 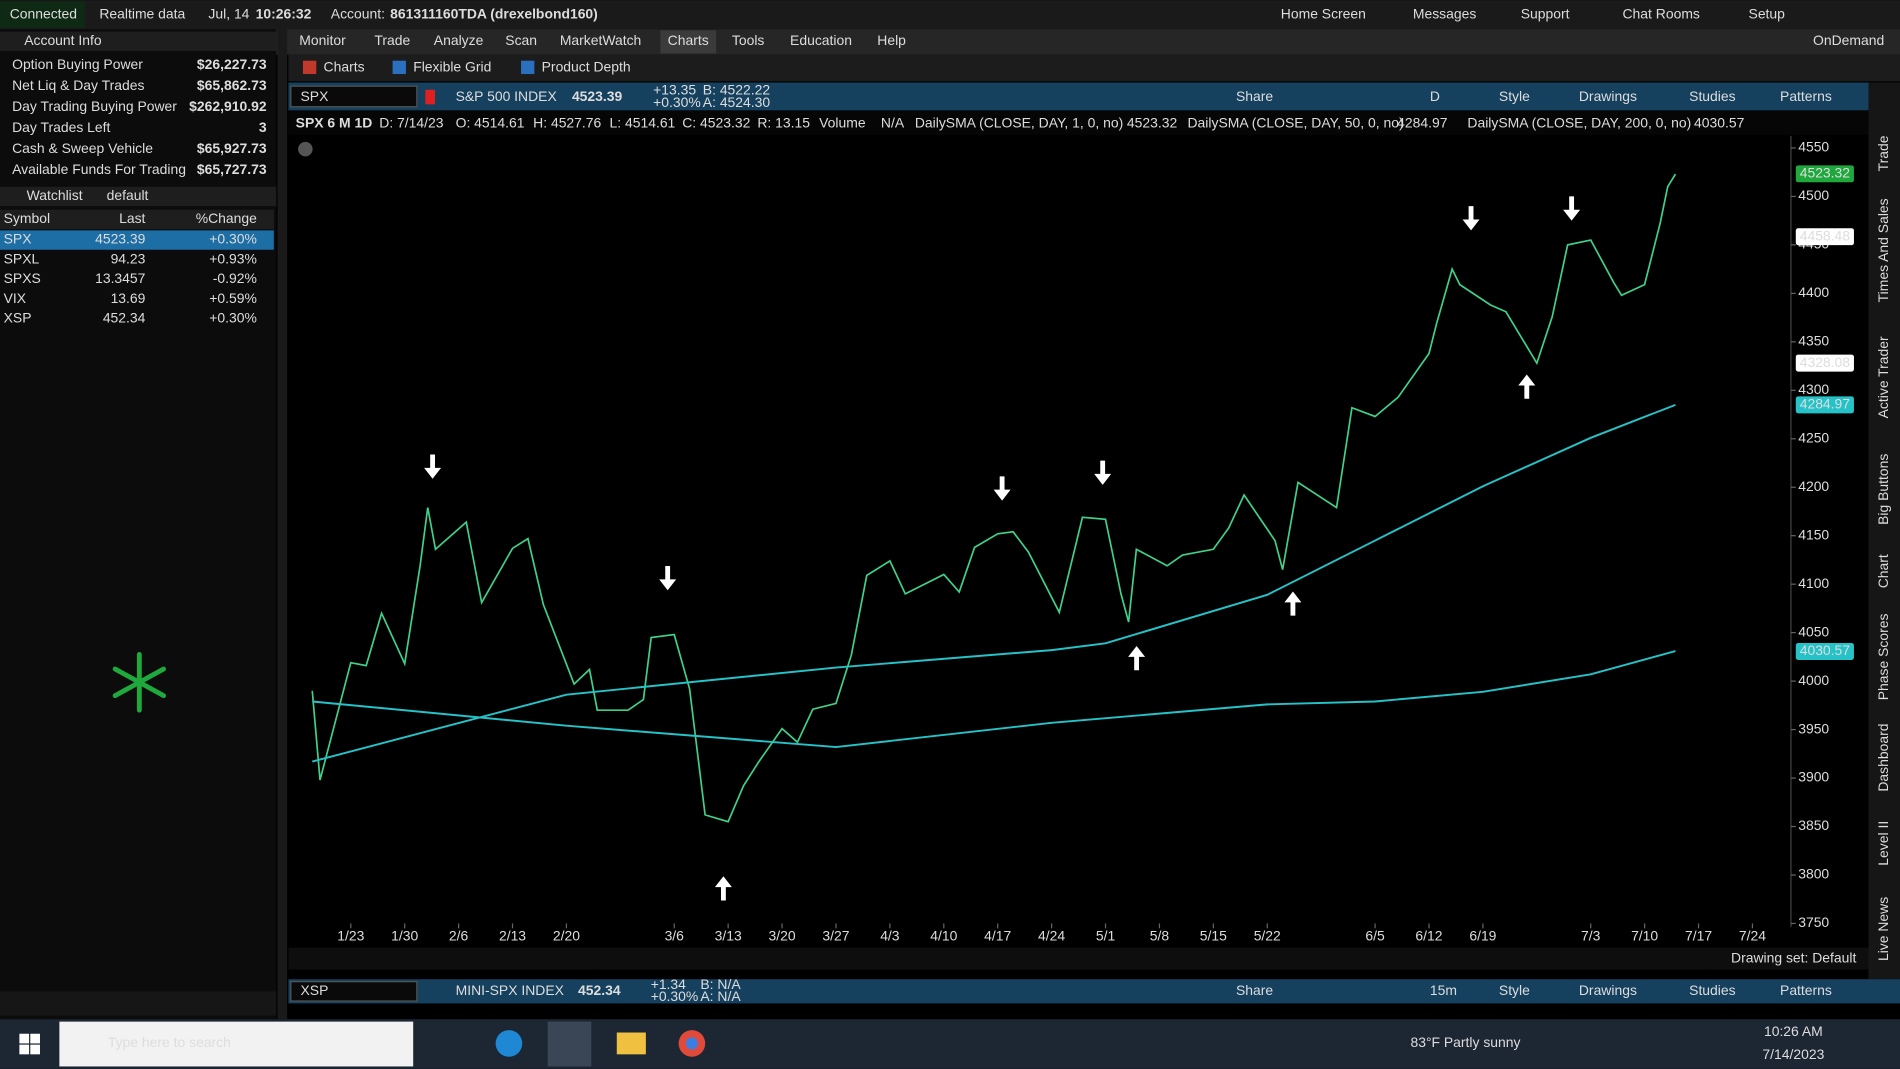 I want to click on watch-symbol: SPXS, so click(x=22, y=278).